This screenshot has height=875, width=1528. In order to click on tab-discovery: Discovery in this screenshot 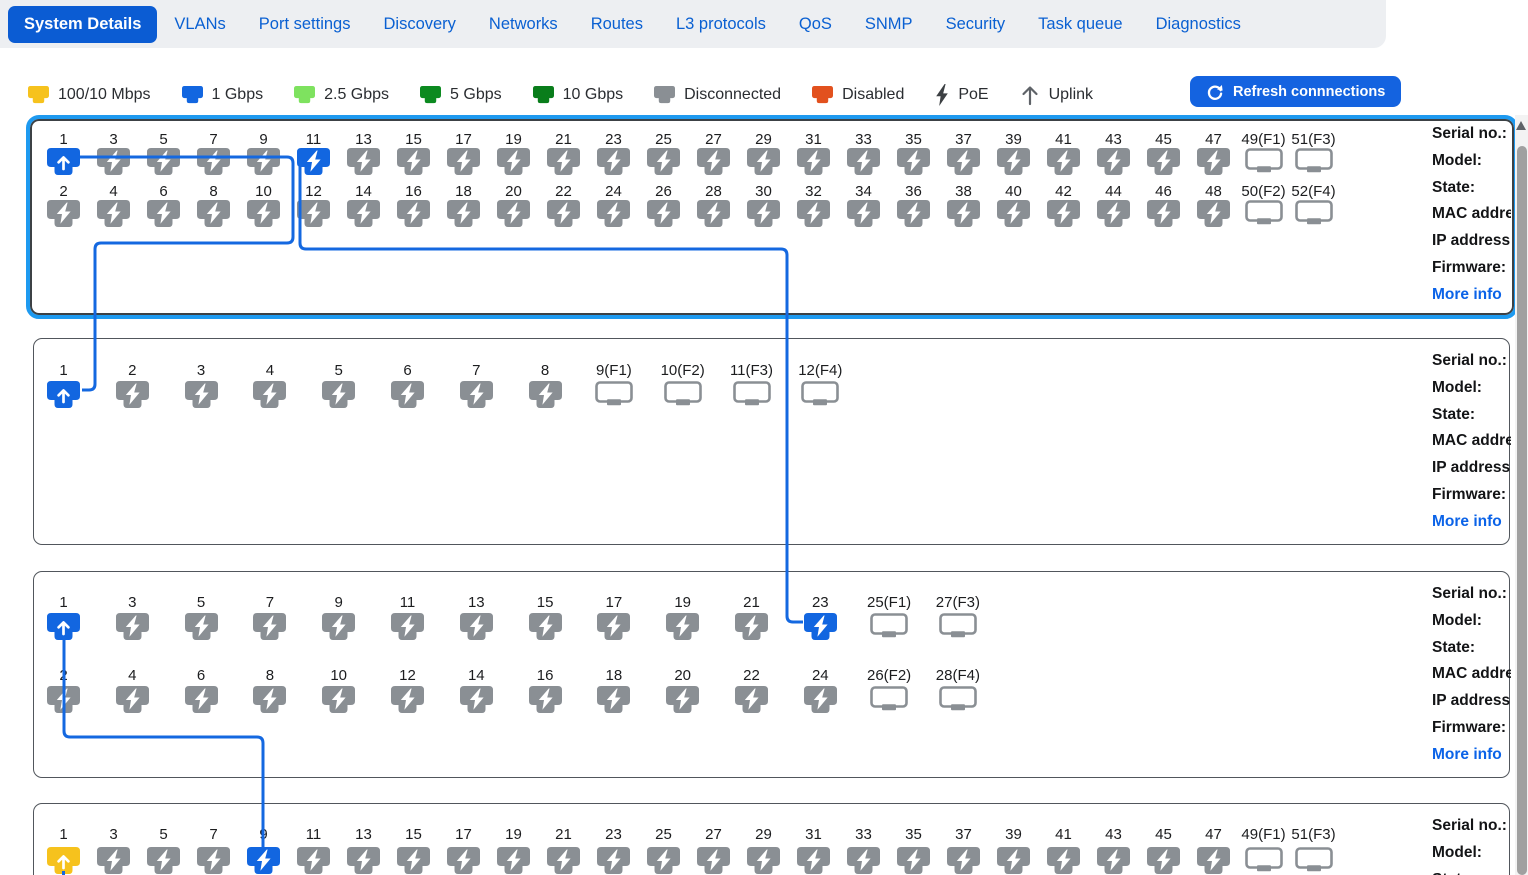, I will do `click(419, 23)`.